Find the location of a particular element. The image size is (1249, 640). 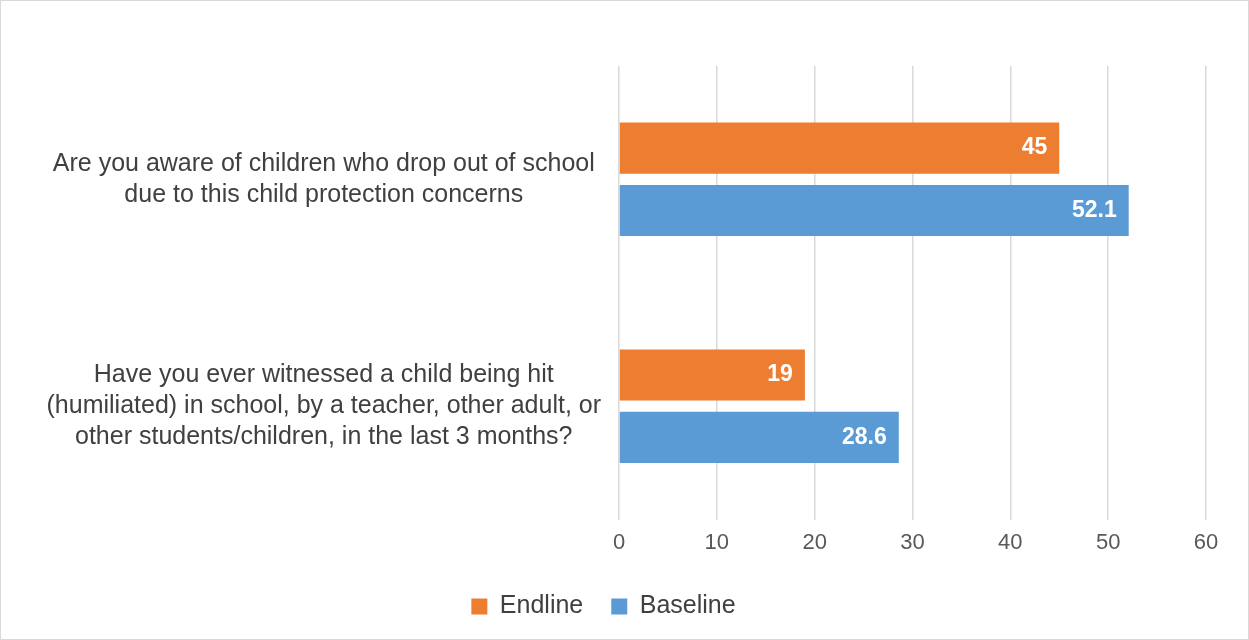

x-tick-label: 30 is located at coordinates (912, 541).